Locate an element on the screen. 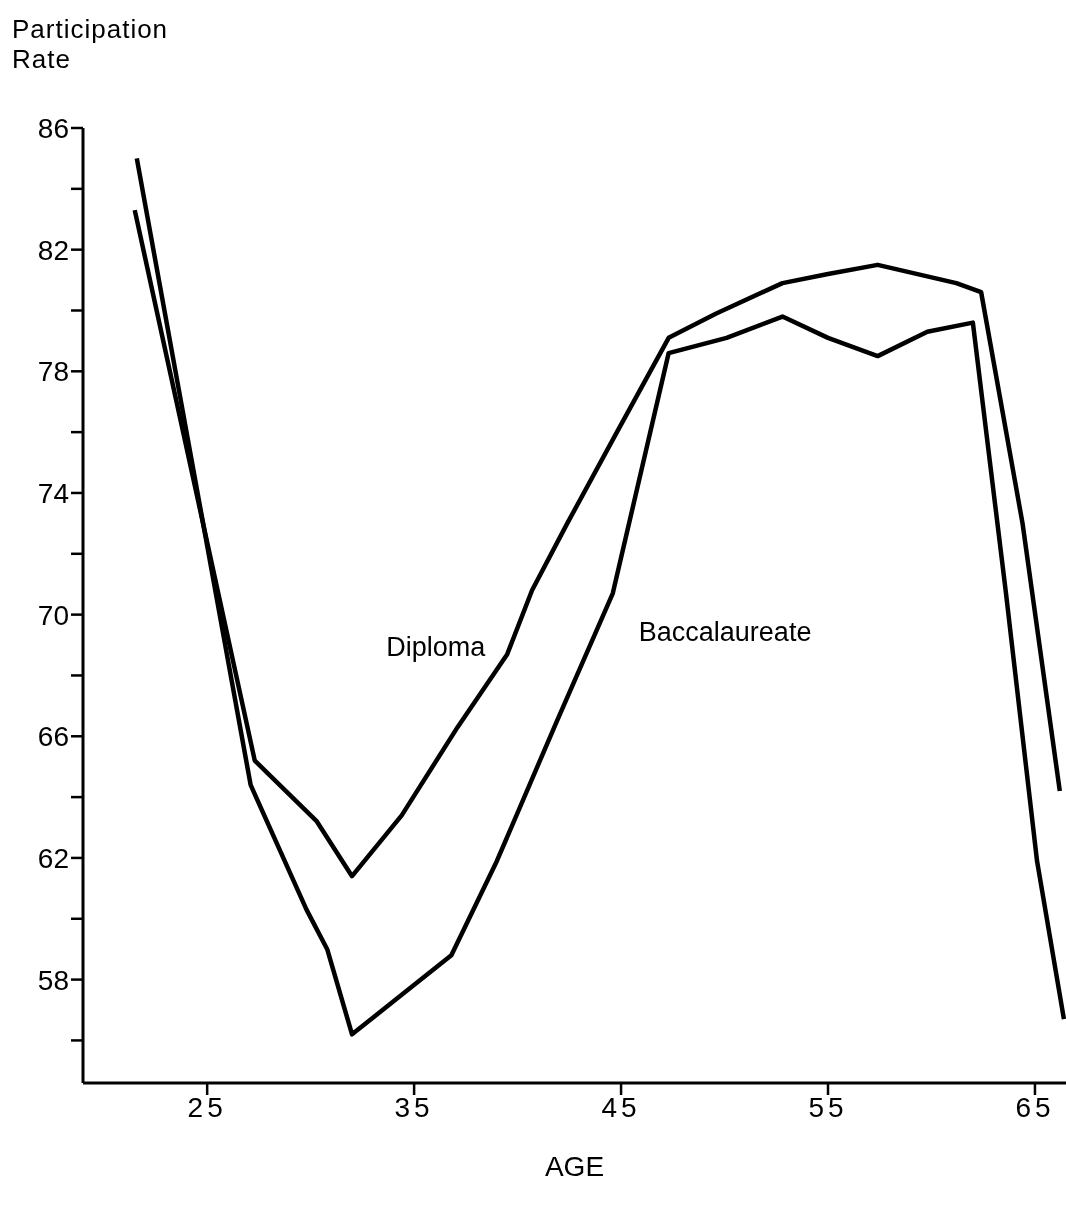  x-axis-title: AGE is located at coordinates (574, 1166).